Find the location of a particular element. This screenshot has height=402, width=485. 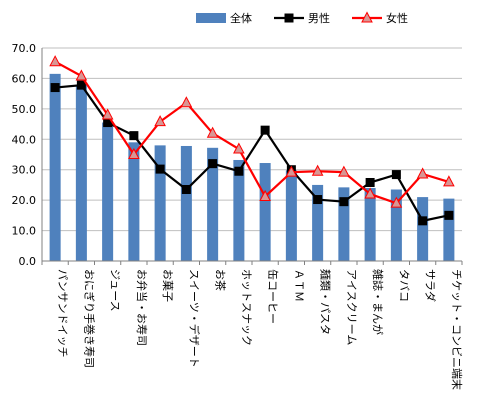

y-tick-label: 10.0 is located at coordinates (24, 231).